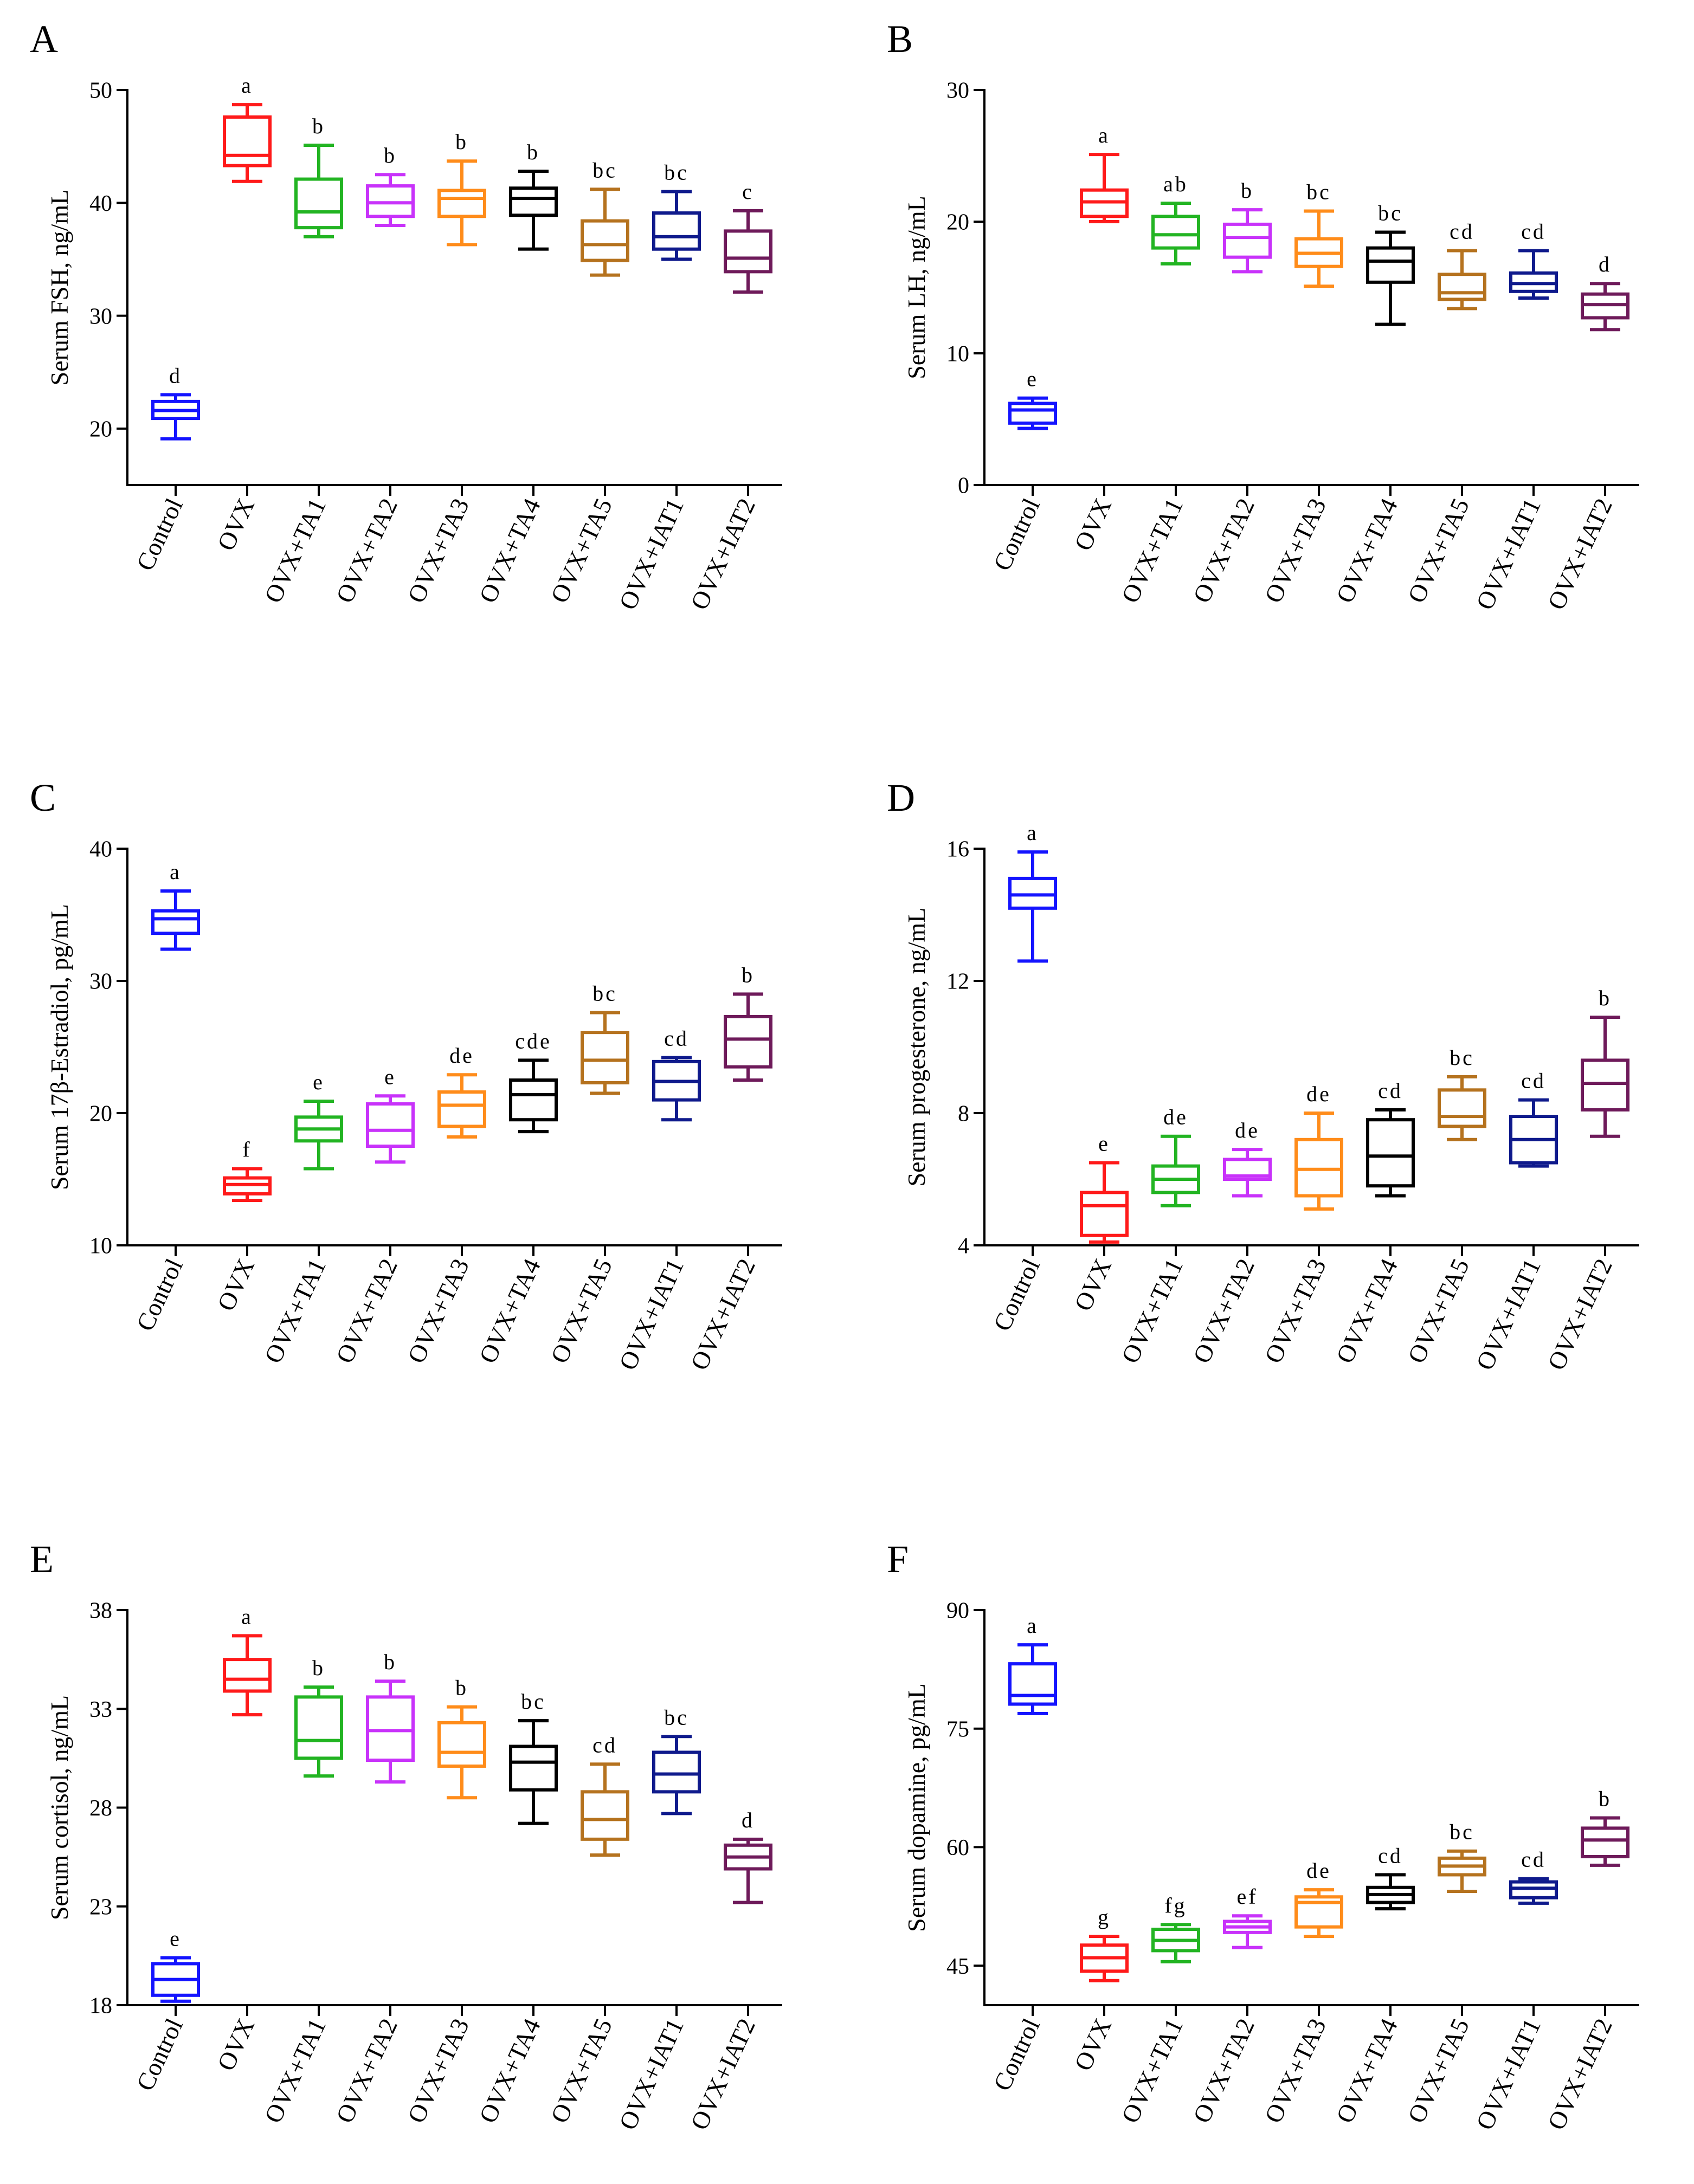 The width and height of the screenshot is (1694, 2184). What do you see at coordinates (100, 1809) in the screenshot?
I see `y-tick-label: 28` at bounding box center [100, 1809].